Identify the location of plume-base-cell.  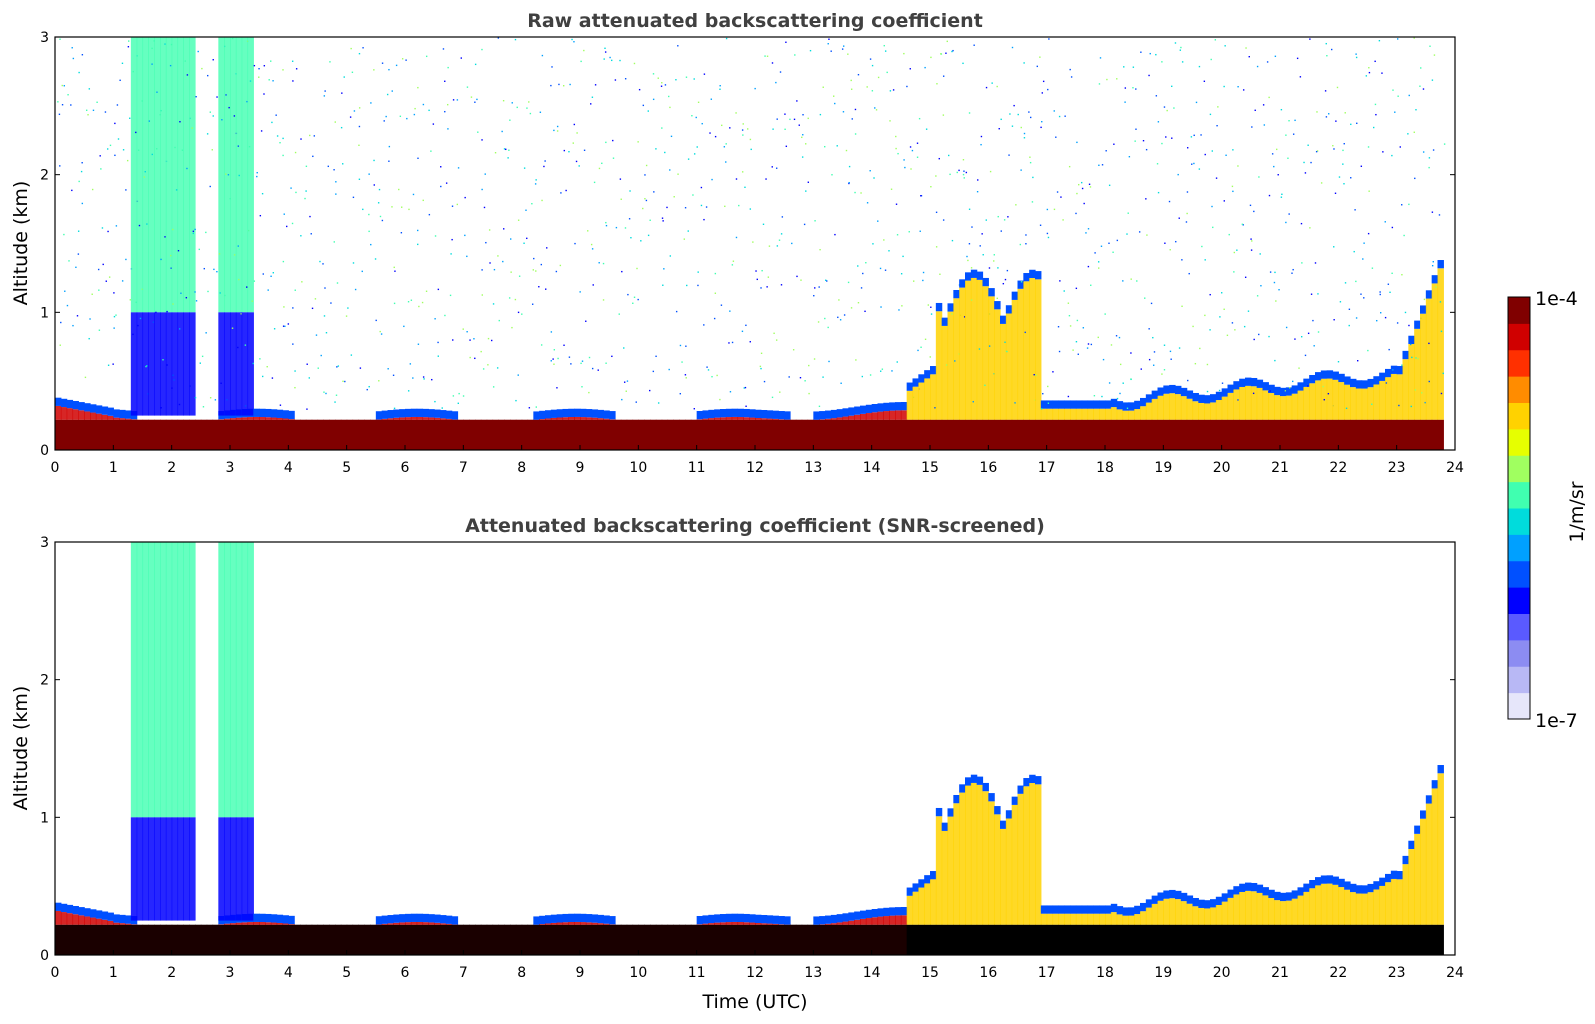
(151, 363).